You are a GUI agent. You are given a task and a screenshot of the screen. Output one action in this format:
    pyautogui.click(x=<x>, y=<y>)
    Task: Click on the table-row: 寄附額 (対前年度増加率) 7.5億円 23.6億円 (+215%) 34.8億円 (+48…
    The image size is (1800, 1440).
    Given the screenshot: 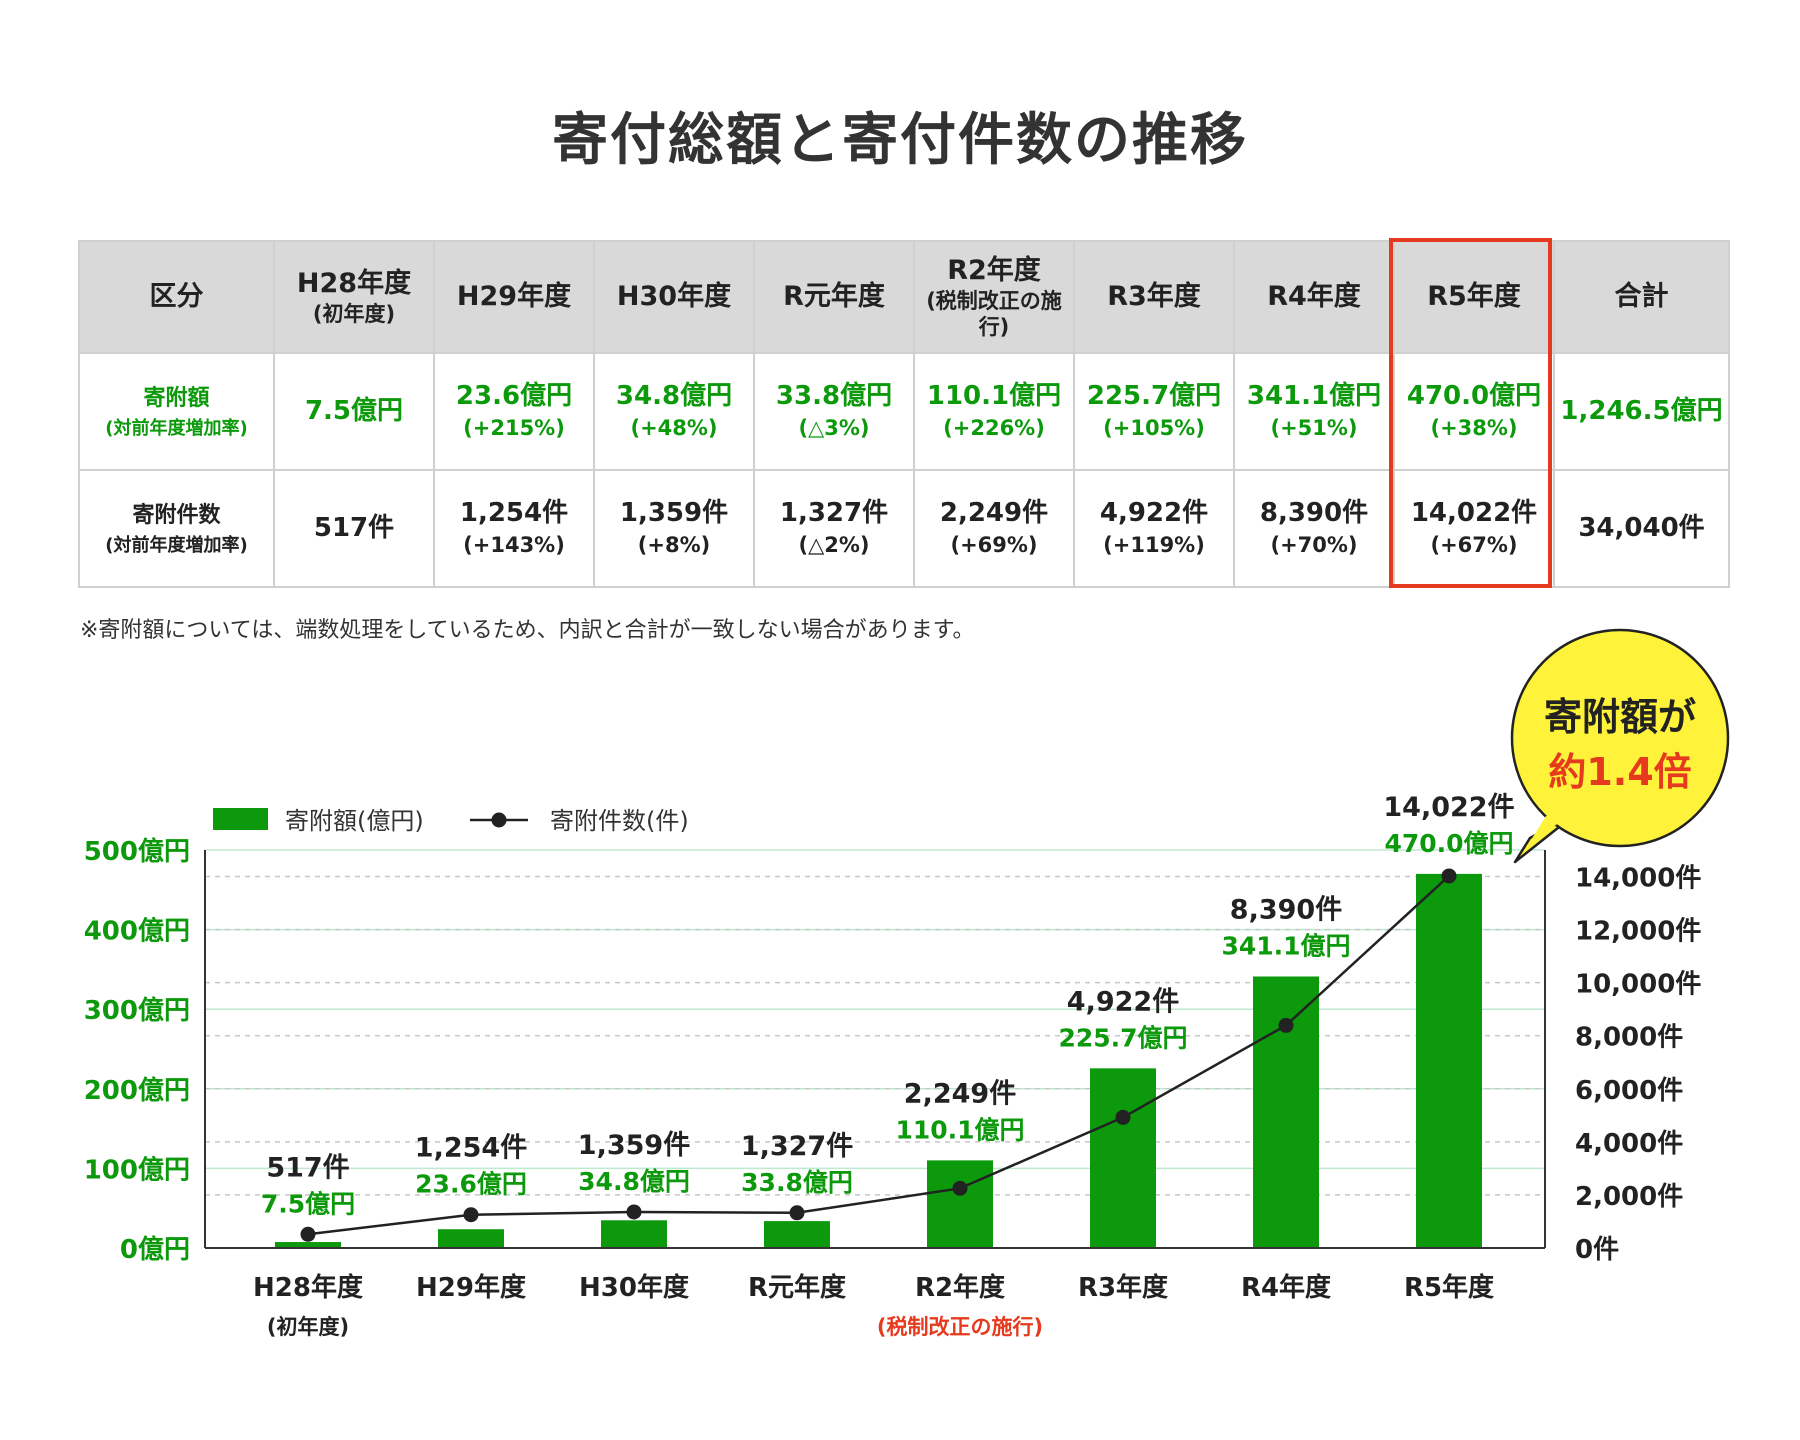 What is the action you would take?
    pyautogui.click(x=904, y=411)
    